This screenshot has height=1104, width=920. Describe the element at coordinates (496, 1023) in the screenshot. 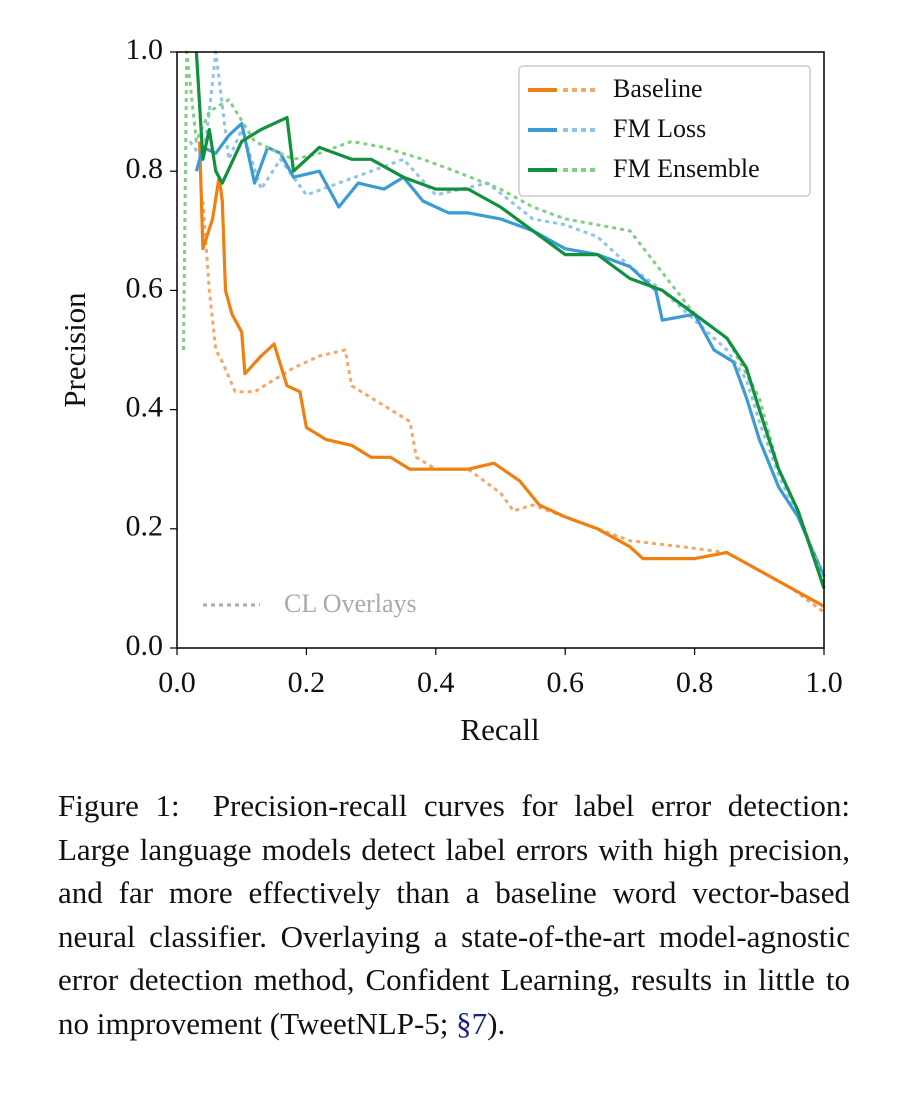

I see `caption-end: ).` at that location.